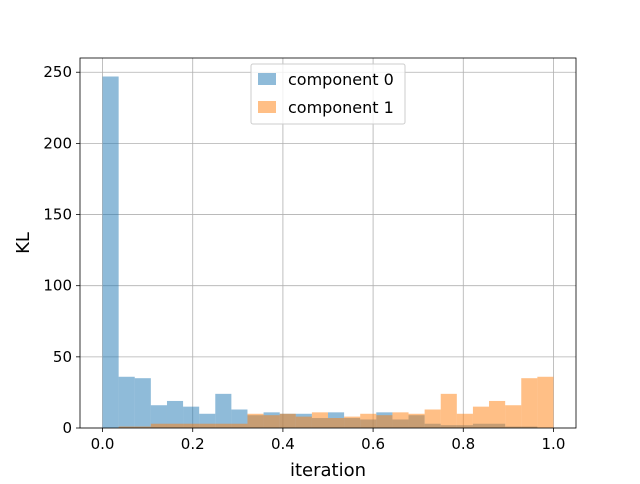  Describe the element at coordinates (193, 444) in the screenshot. I see `x-tick-label: 0.2` at that location.